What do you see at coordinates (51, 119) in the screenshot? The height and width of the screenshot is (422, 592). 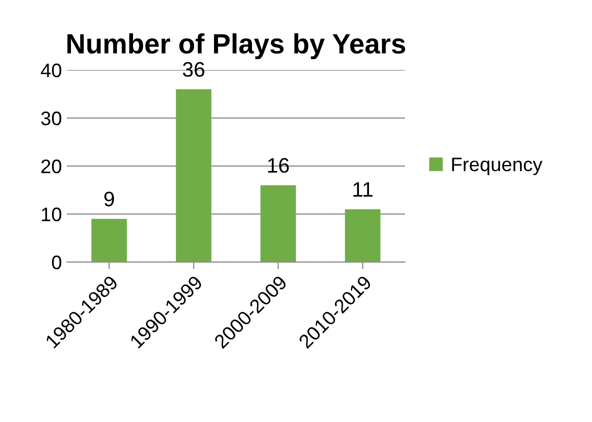 I see `y-tick-label: 30` at bounding box center [51, 119].